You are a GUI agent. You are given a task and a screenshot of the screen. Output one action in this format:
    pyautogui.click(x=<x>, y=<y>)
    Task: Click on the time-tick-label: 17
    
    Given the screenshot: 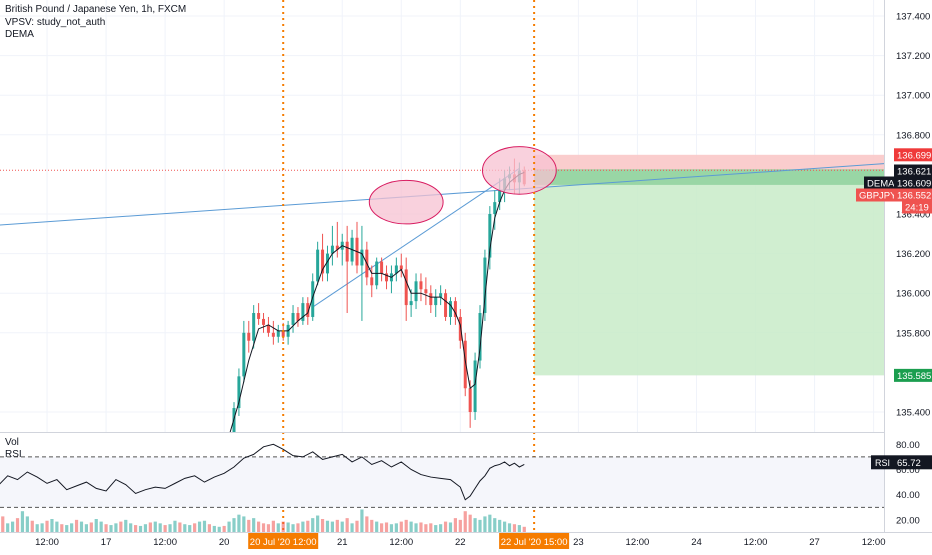 What is the action you would take?
    pyautogui.click(x=106, y=542)
    